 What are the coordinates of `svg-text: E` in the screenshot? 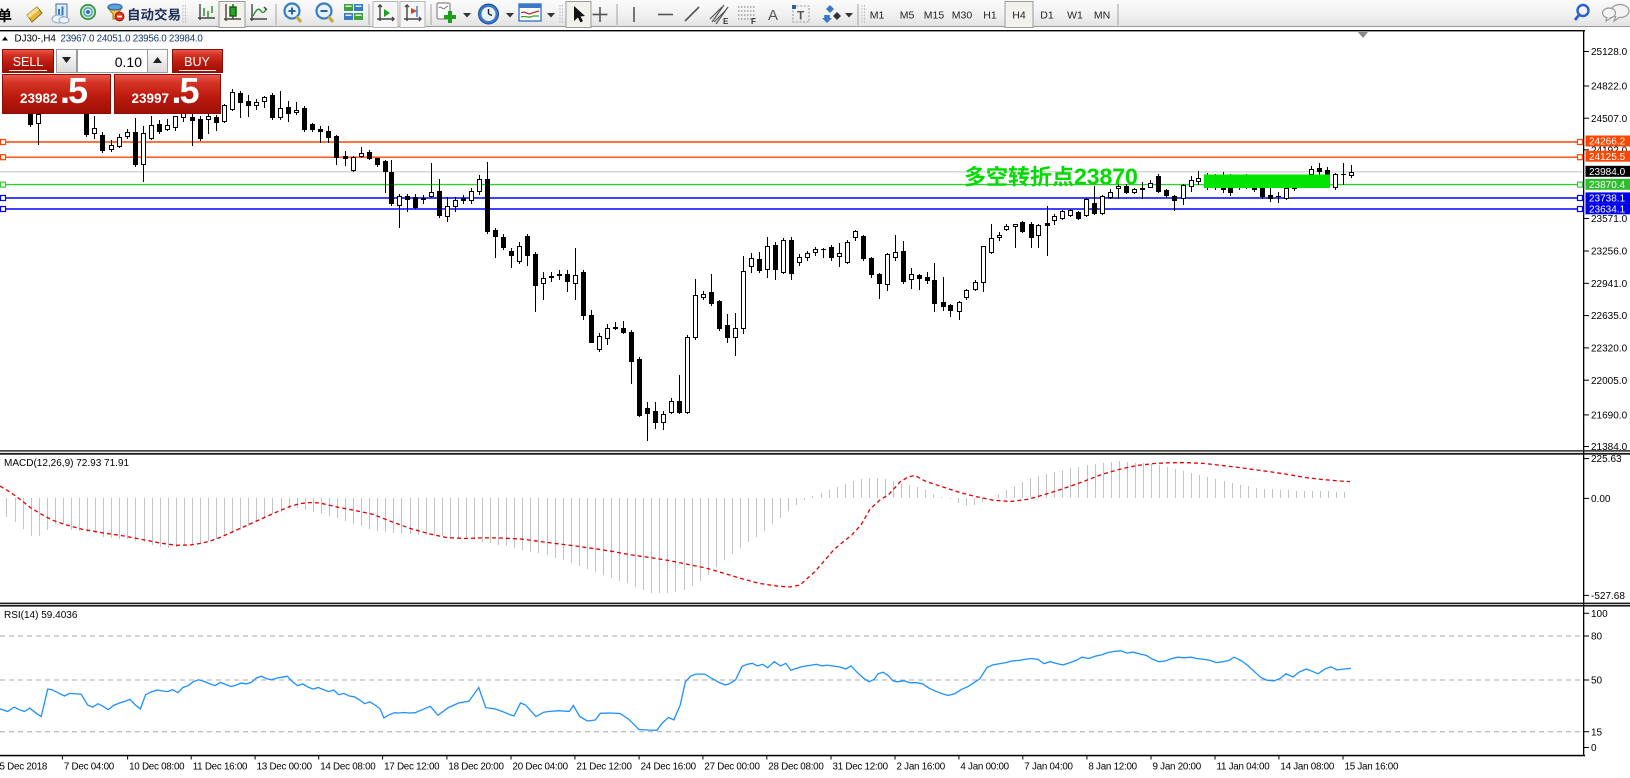 It's located at (726, 21).